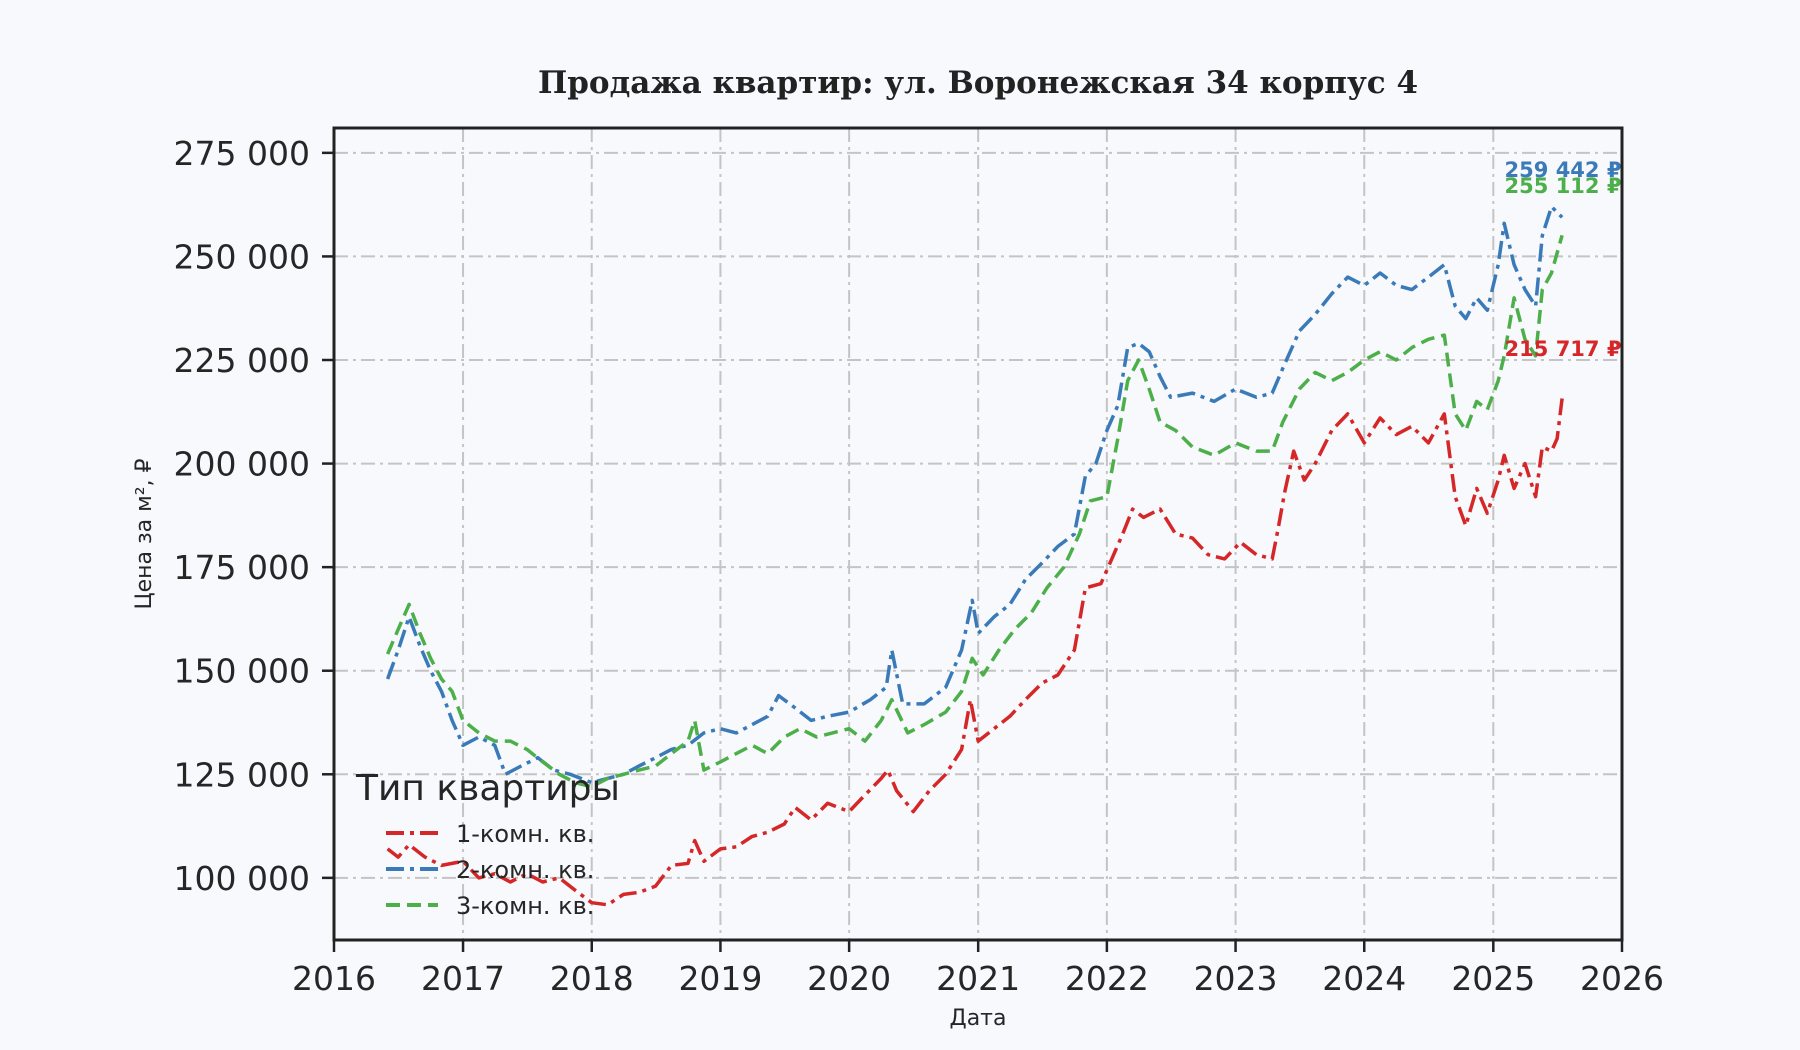 Image resolution: width=1800 pixels, height=1050 pixels. Describe the element at coordinates (1563, 349) in the screenshot. I see `end-value-label: 215 717 ₽` at that location.